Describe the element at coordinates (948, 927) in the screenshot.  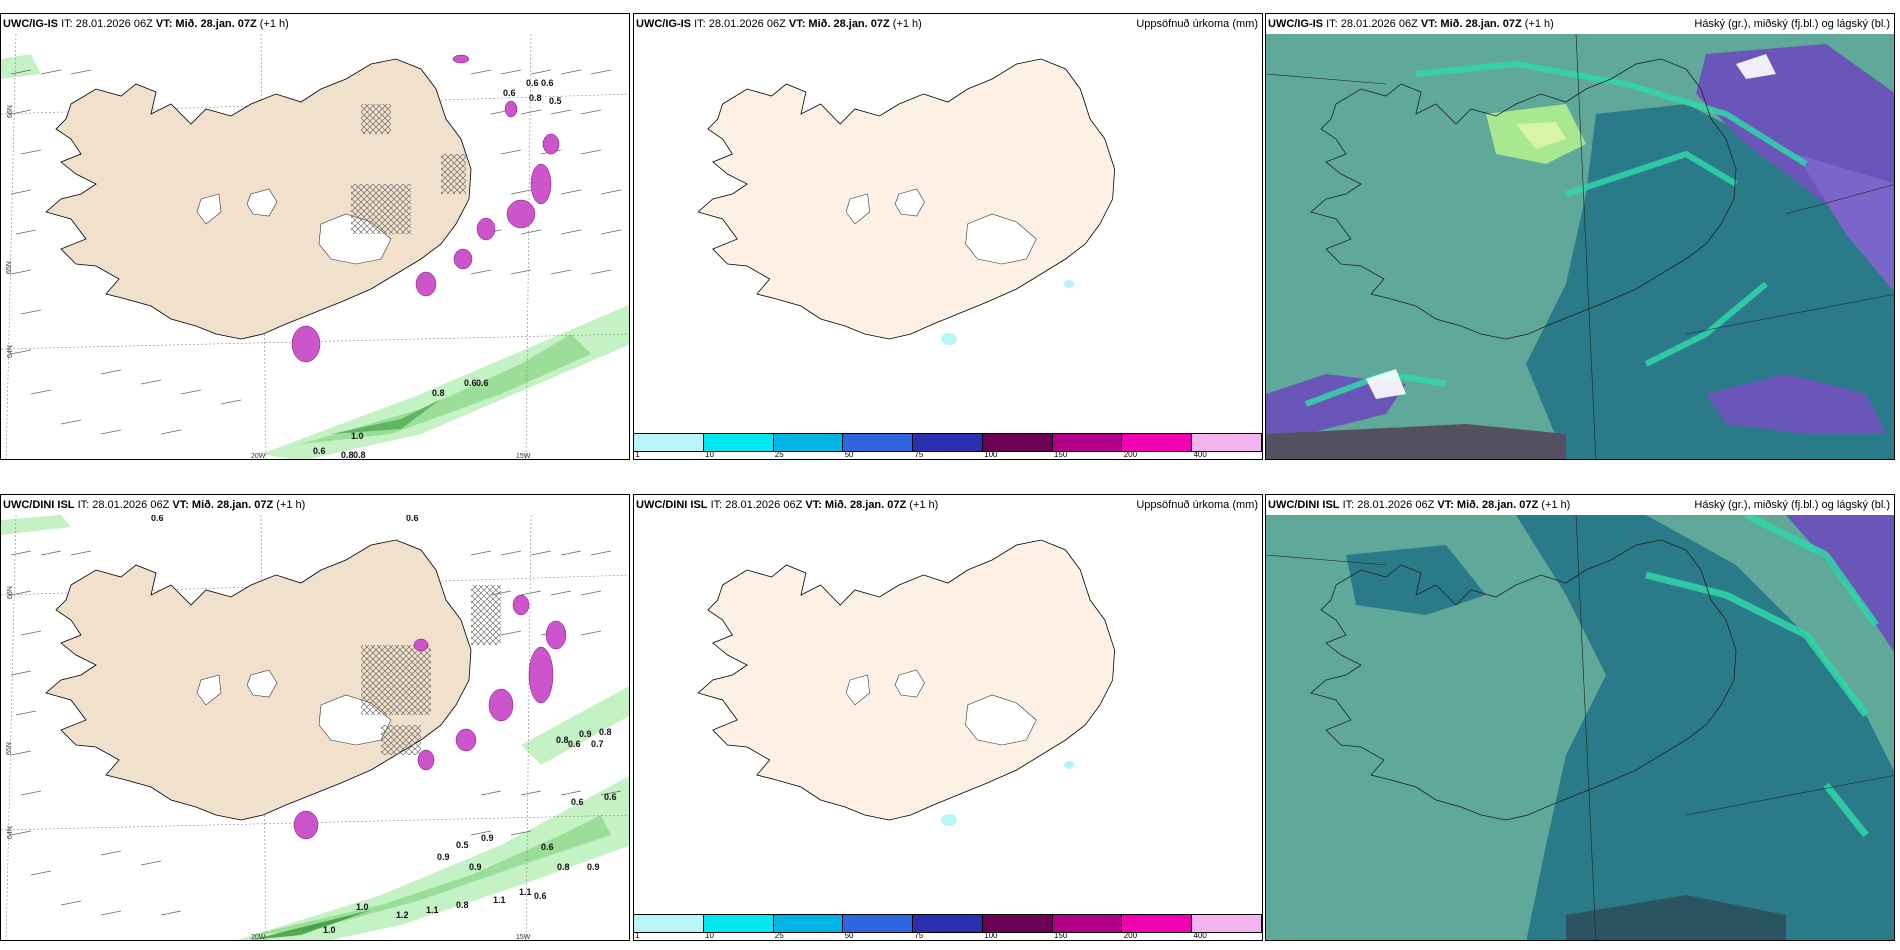
I see `precip-colorbar: 1 10 25 50 75 100 150 200 400` at that location.